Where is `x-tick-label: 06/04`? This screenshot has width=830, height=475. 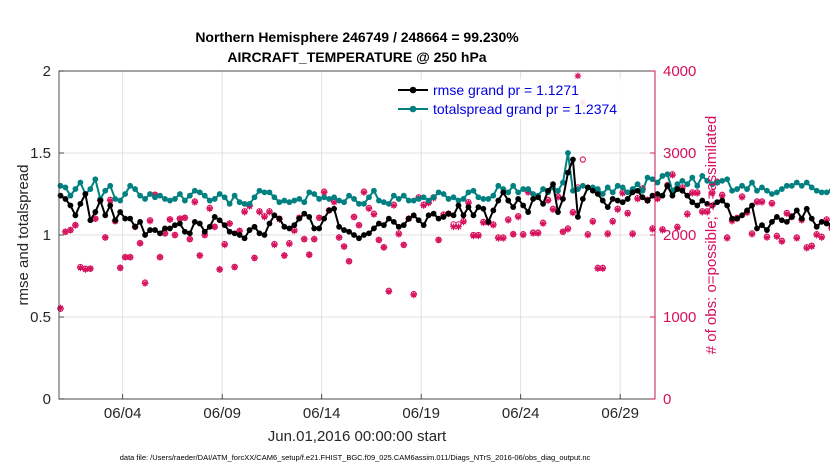 x-tick-label: 06/04 is located at coordinates (123, 413).